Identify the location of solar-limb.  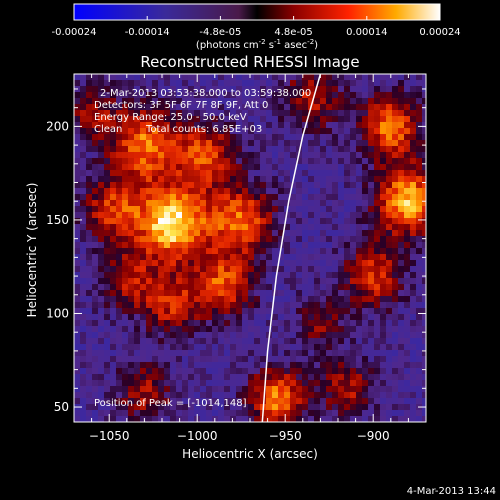
(291, 248).